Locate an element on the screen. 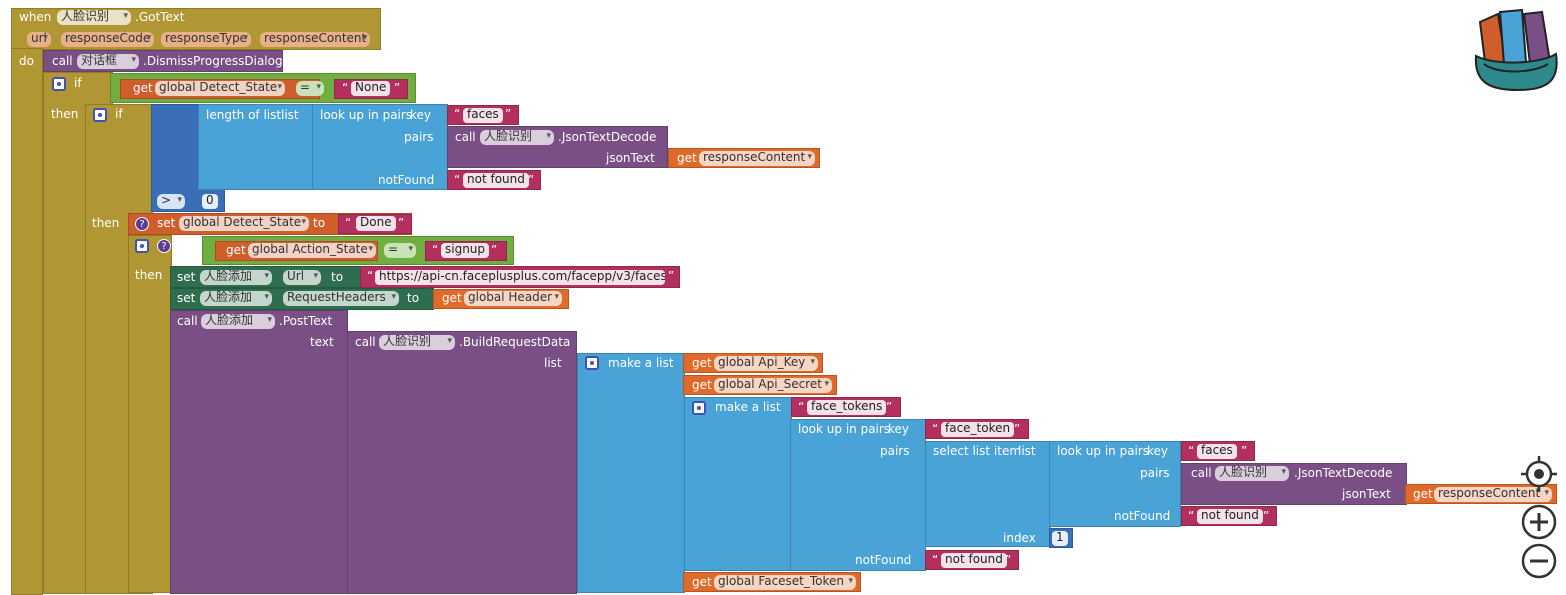 This screenshot has width=1566, height=595. lookup2-label: look up in pairs is located at coordinates (844, 429).